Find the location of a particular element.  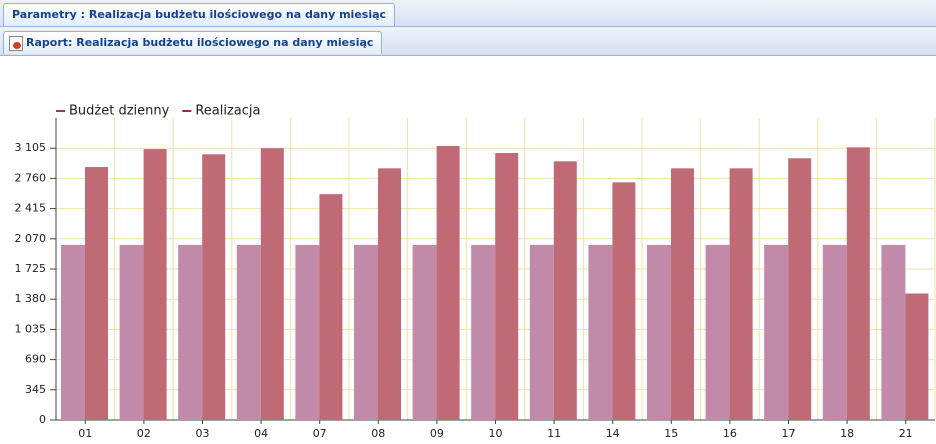

y-tick-label: 345 is located at coordinates (35, 389).